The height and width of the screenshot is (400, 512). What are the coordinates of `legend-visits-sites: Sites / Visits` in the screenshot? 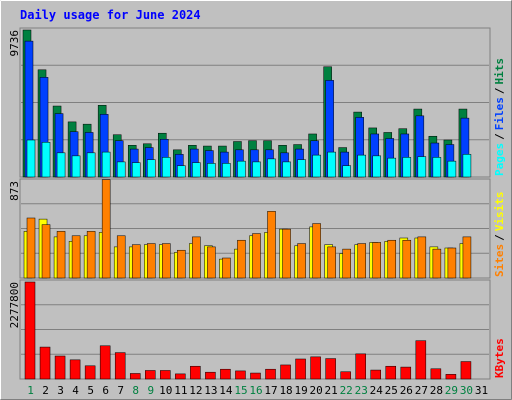 It's located at (499, 235).